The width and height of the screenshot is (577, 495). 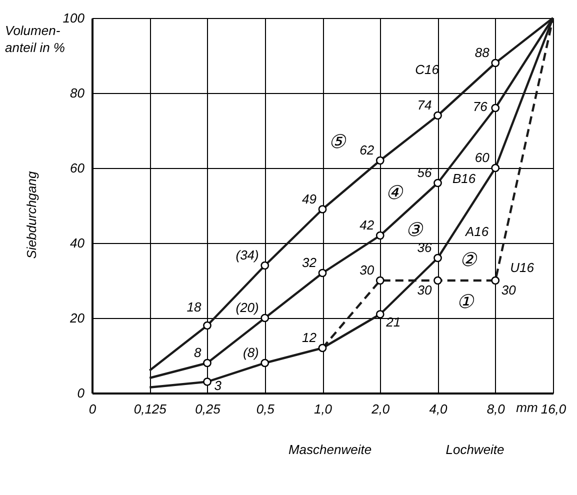 I want to click on annotation: ⑤, so click(x=337, y=142).